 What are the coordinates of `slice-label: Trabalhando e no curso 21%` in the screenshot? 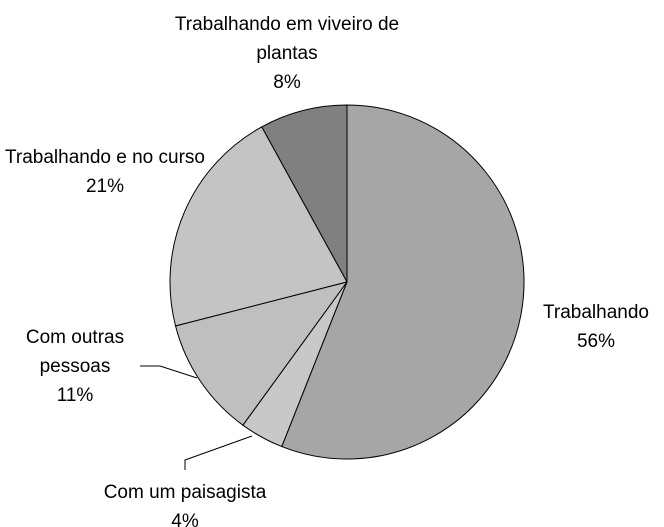 It's located at (105, 172).